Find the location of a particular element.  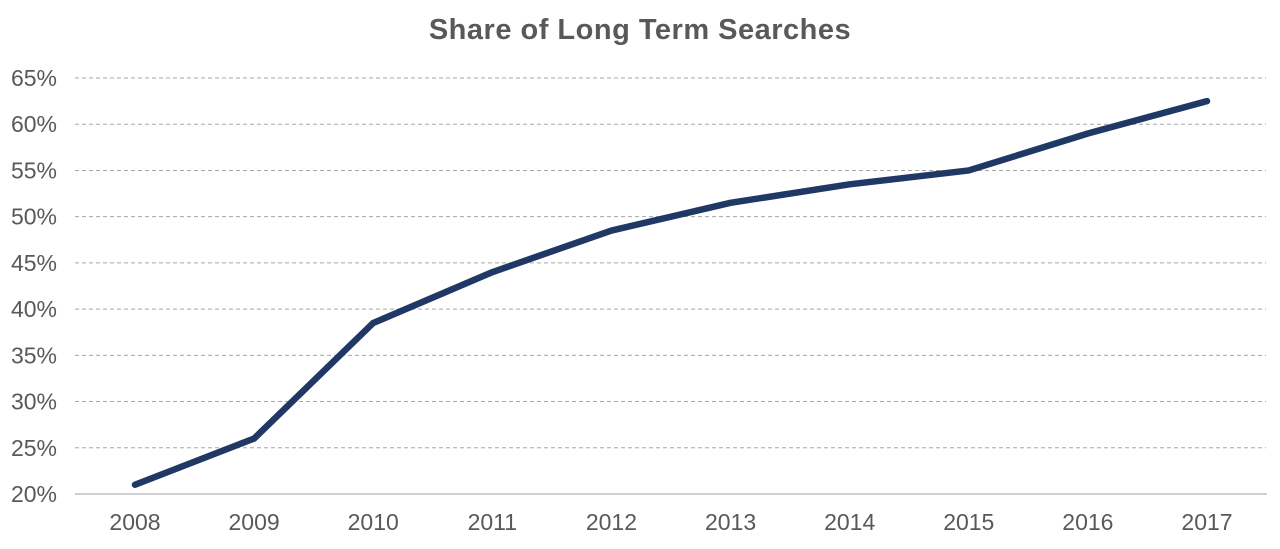

chart-title: Share of Long Term Searches is located at coordinates (640, 30).